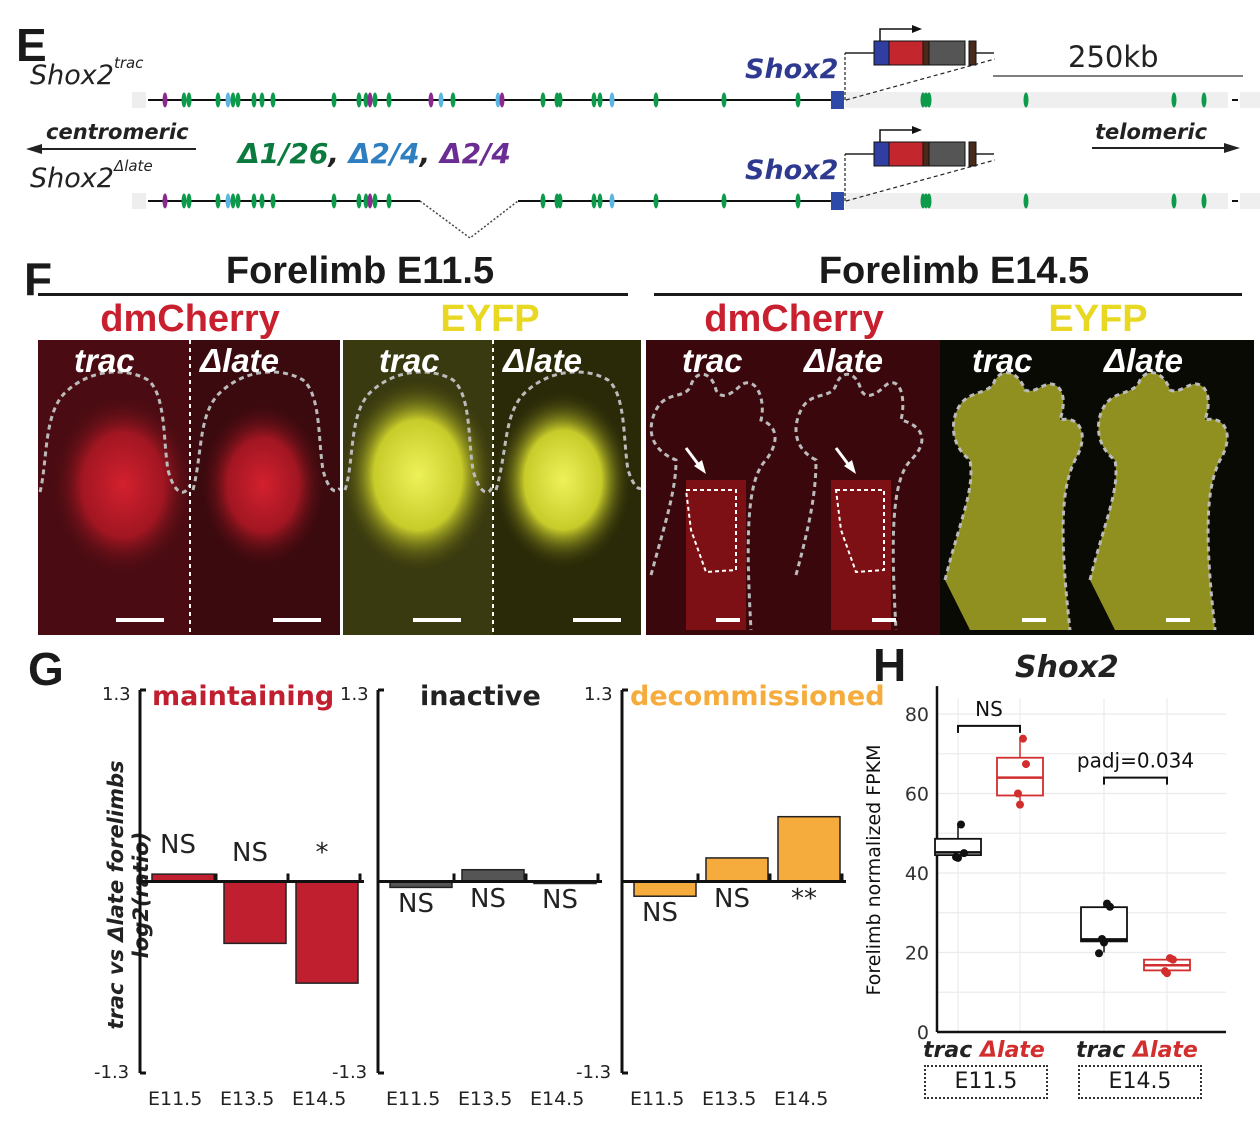 This screenshot has width=1260, height=1128. I want to click on y-tick-label: -1.3, so click(350, 1072).